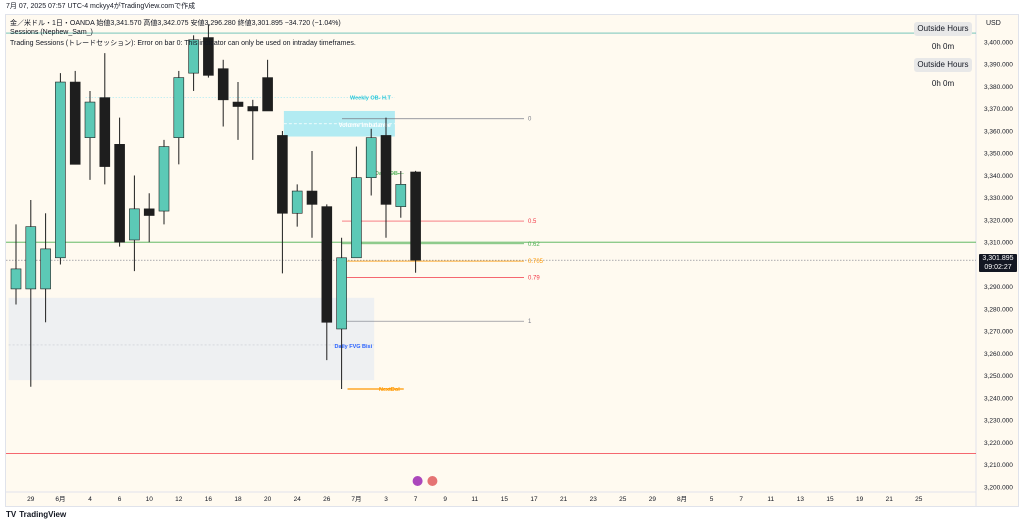 The height and width of the screenshot is (525, 1024). I want to click on x-tick-label: 7月, so click(356, 499).